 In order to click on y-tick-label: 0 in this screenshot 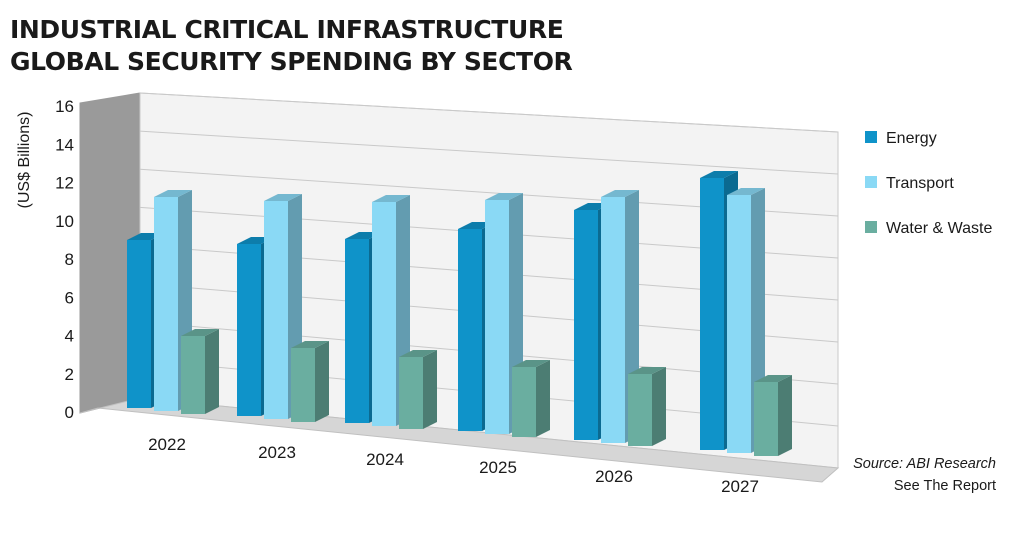, I will do `click(69, 412)`.